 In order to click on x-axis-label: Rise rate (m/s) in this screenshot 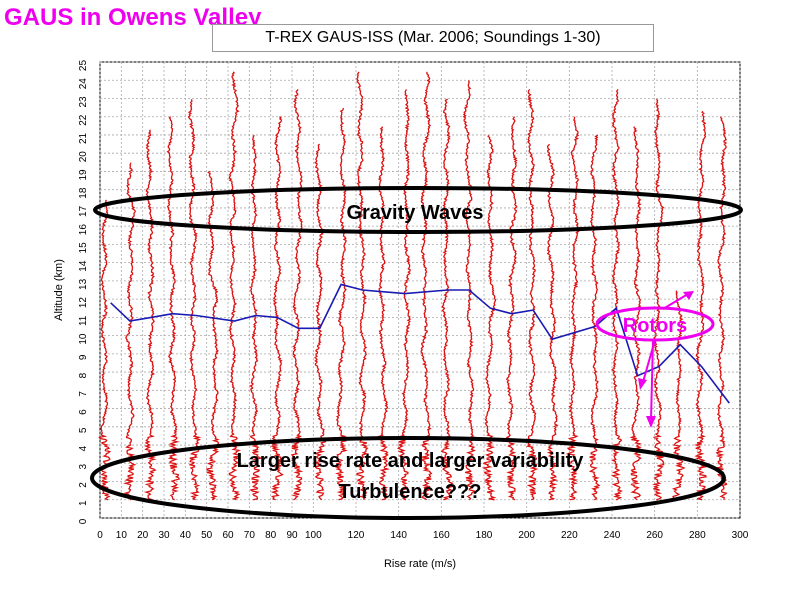, I will do `click(420, 564)`.